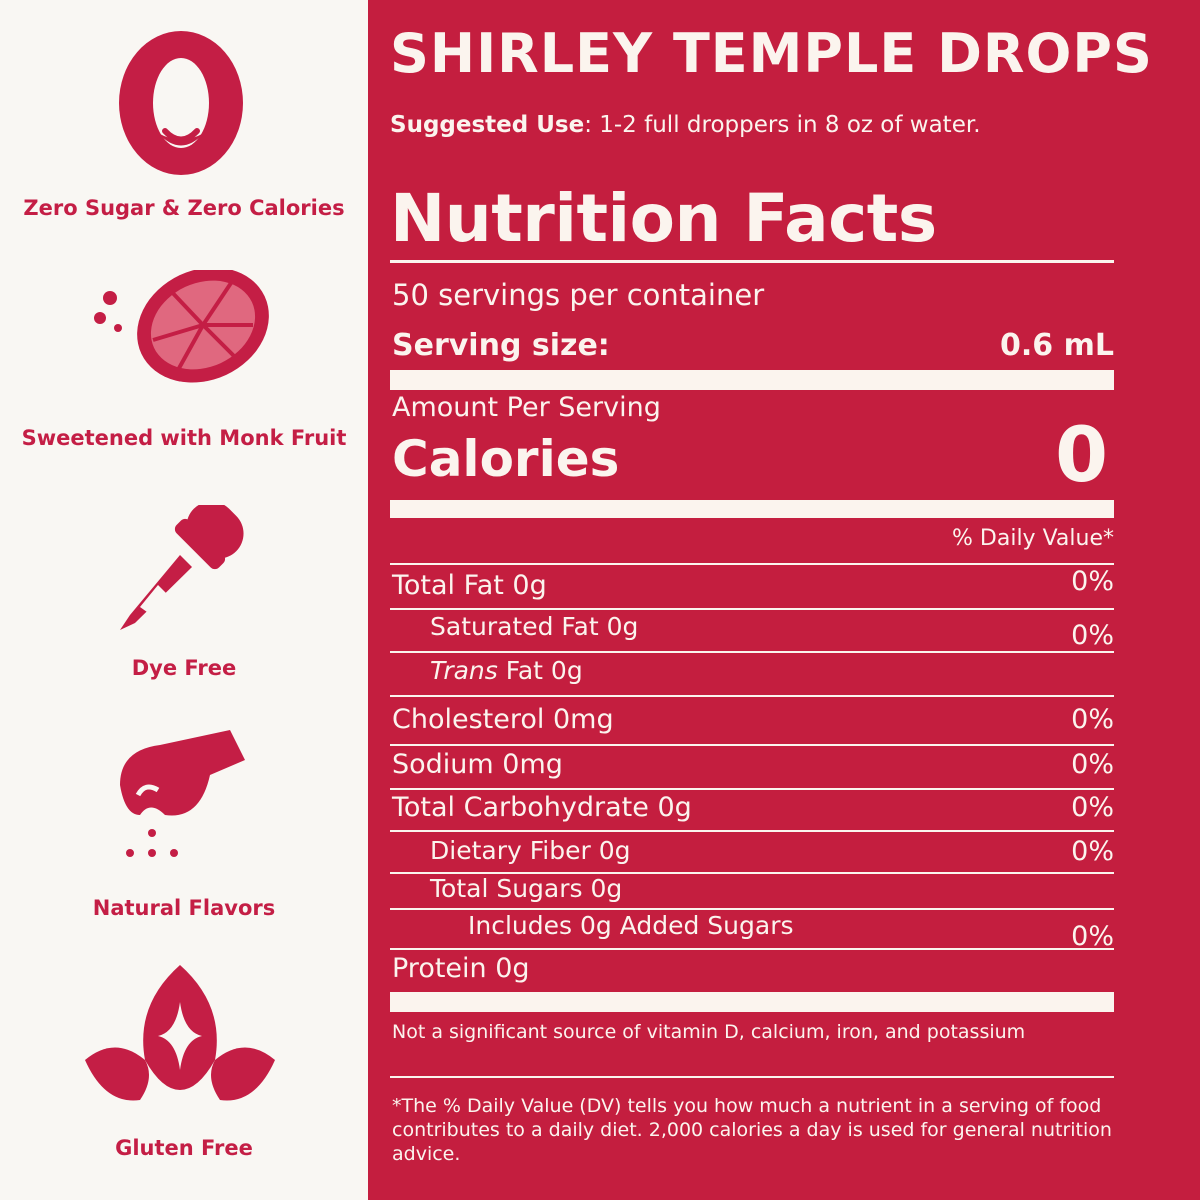  What do you see at coordinates (752, 588) in the screenshot?
I see `nutrient-row-total-fat: Total Fat 0g 0%` at bounding box center [752, 588].